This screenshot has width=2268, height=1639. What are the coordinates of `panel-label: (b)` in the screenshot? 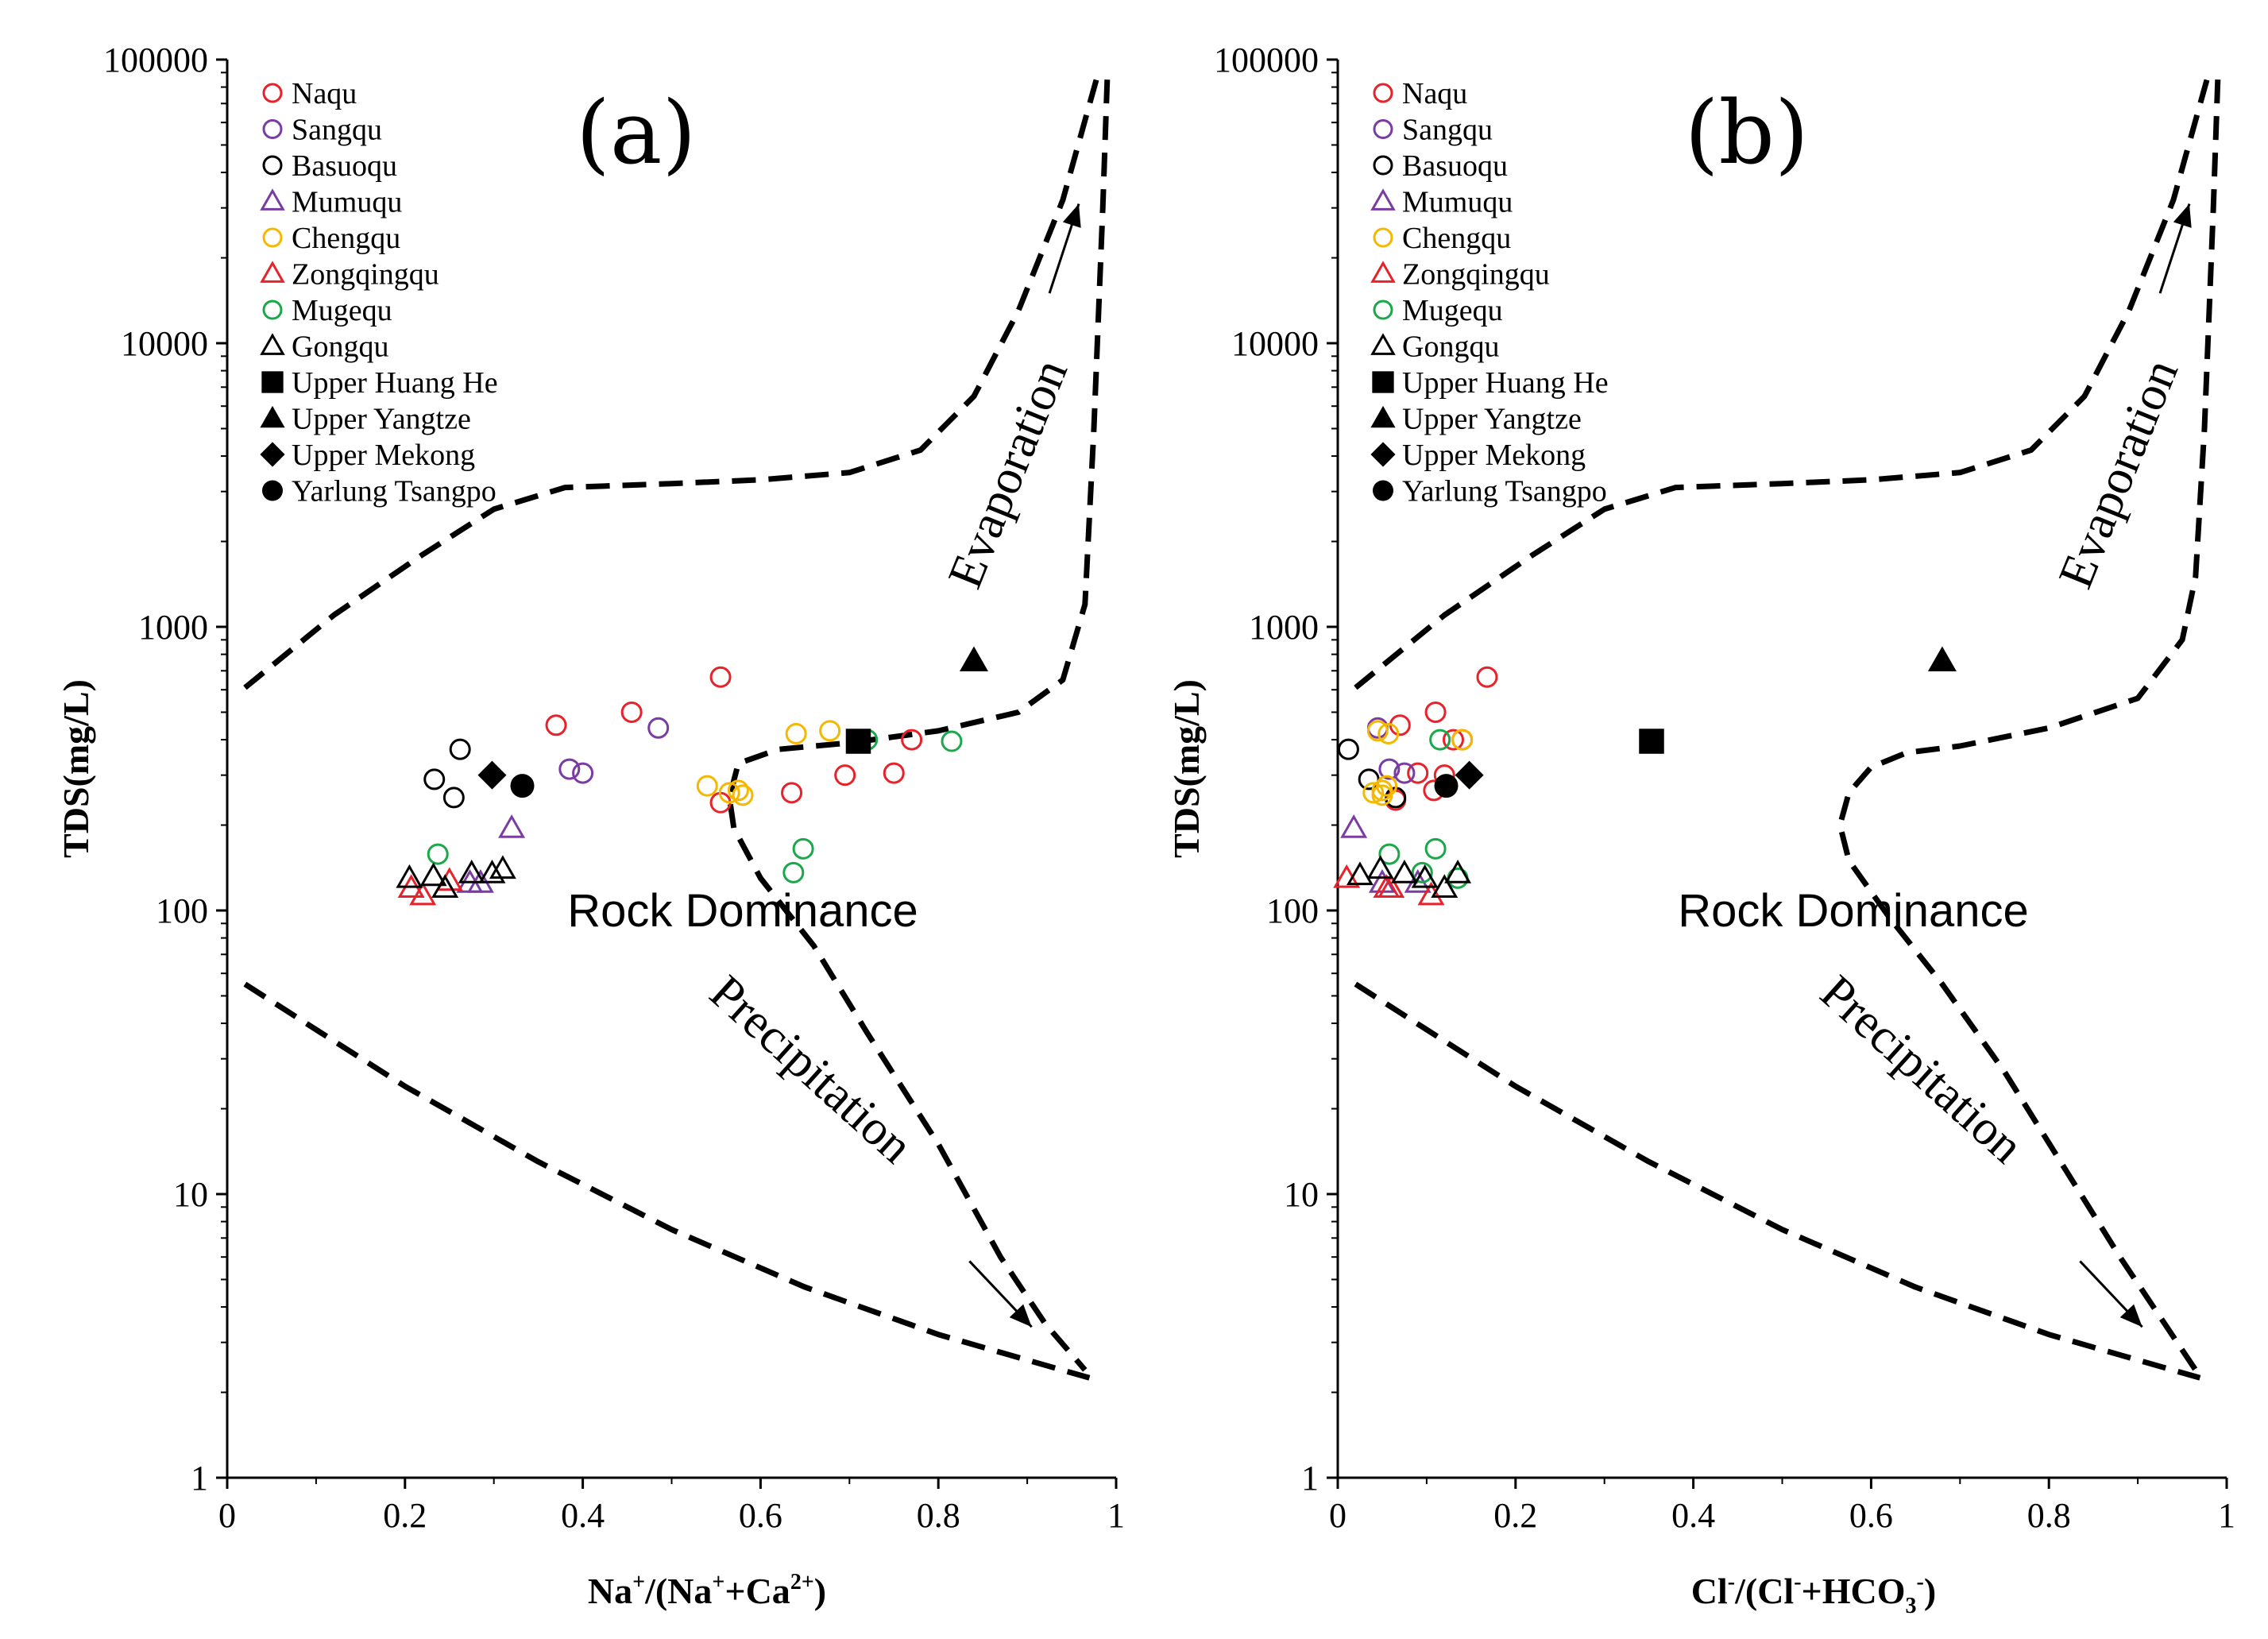 It's located at (1747, 133).